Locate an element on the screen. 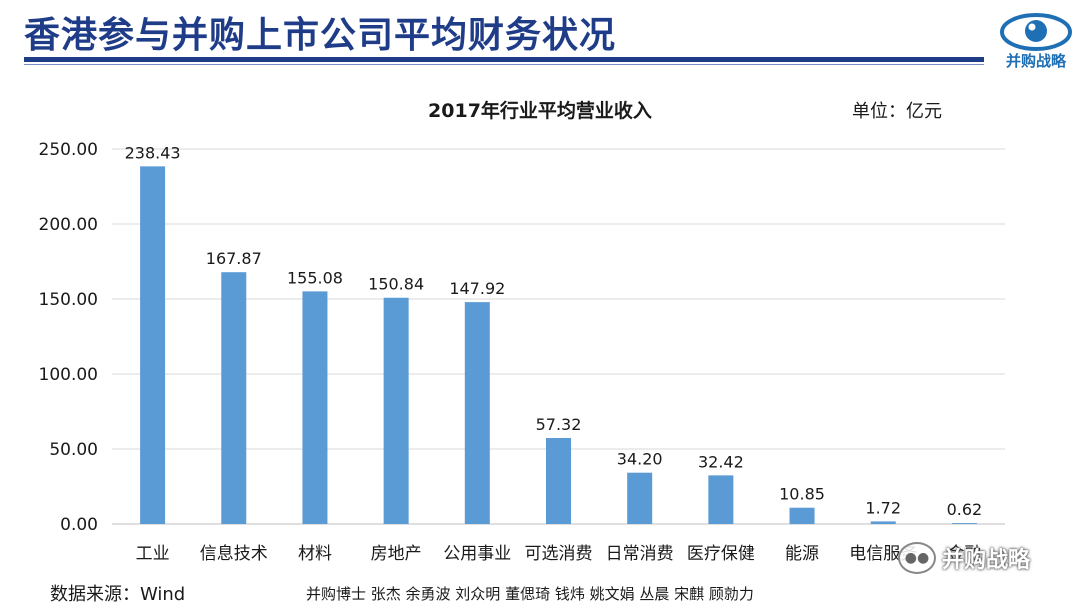 This screenshot has width=1080, height=608. y-tick-label: 250.00 is located at coordinates (68, 150).